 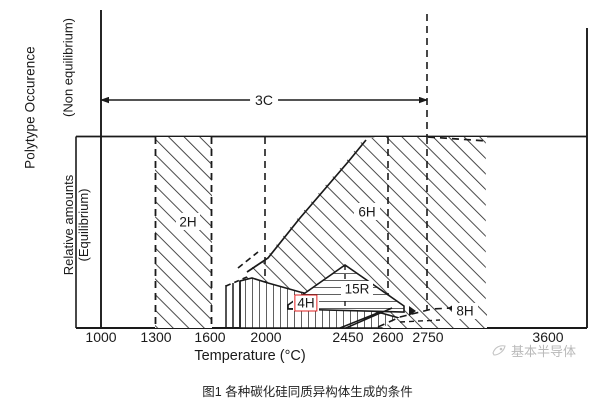 I want to click on watermark: 基本半导体, so click(x=534, y=350).